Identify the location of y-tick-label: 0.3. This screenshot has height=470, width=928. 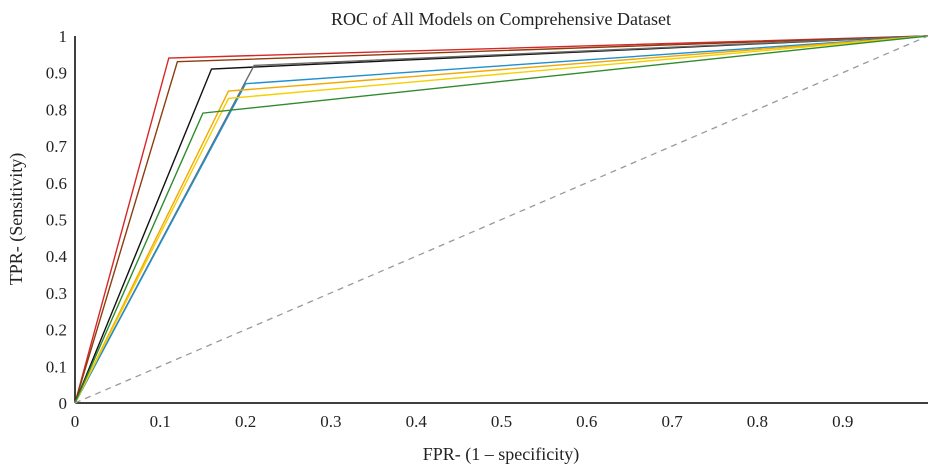
(56, 293).